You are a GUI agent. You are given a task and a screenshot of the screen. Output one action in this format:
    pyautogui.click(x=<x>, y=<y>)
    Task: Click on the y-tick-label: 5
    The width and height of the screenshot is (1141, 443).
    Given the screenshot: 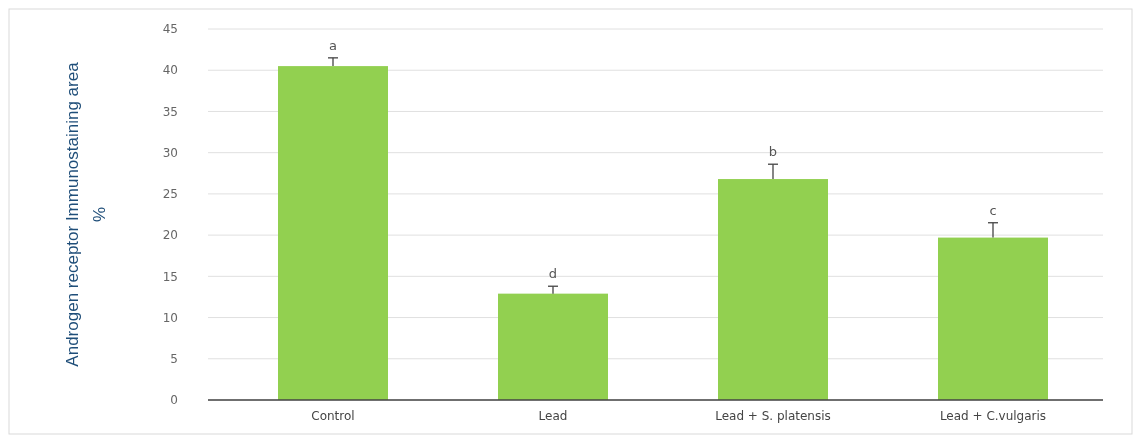 What is the action you would take?
    pyautogui.click(x=174, y=358)
    